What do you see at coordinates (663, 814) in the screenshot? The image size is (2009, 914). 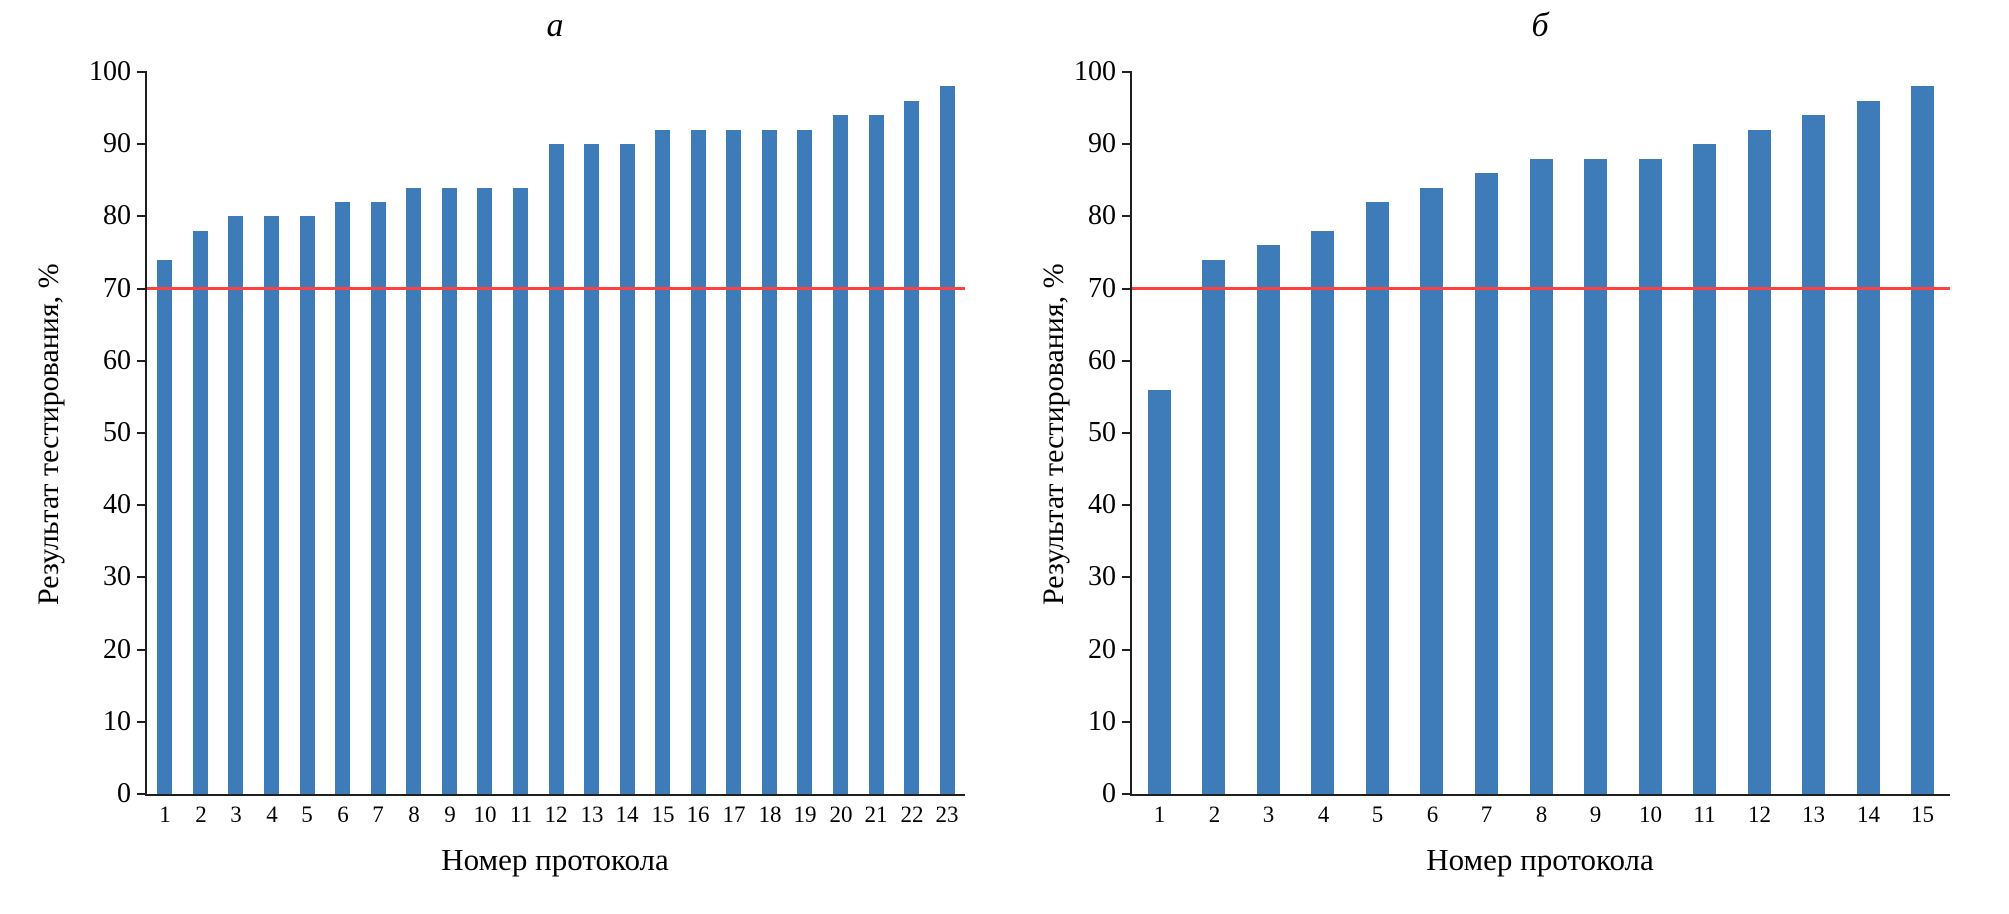 I see `x-tick-label: 15` at bounding box center [663, 814].